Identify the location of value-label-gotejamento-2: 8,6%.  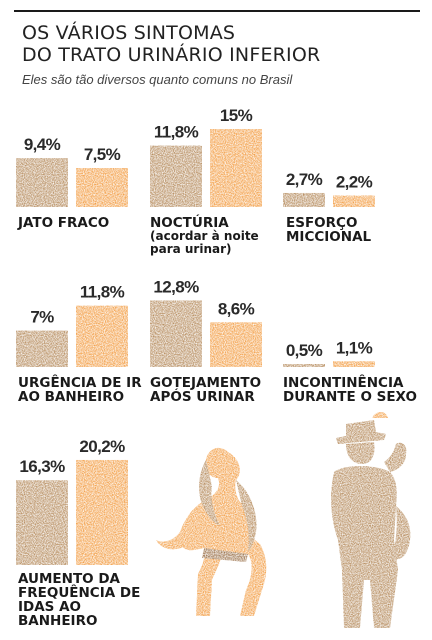
(236, 308).